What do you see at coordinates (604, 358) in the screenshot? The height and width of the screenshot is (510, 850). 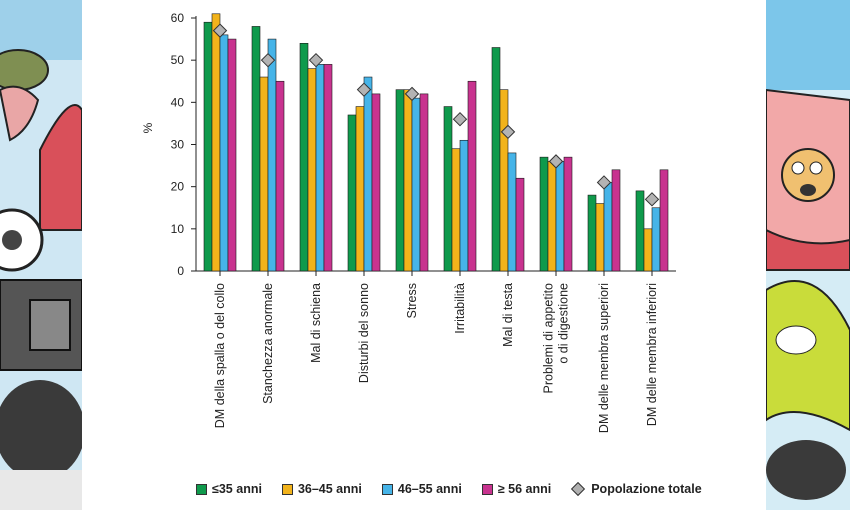 I see `x-tick-label: DM delle membra superiori` at bounding box center [604, 358].